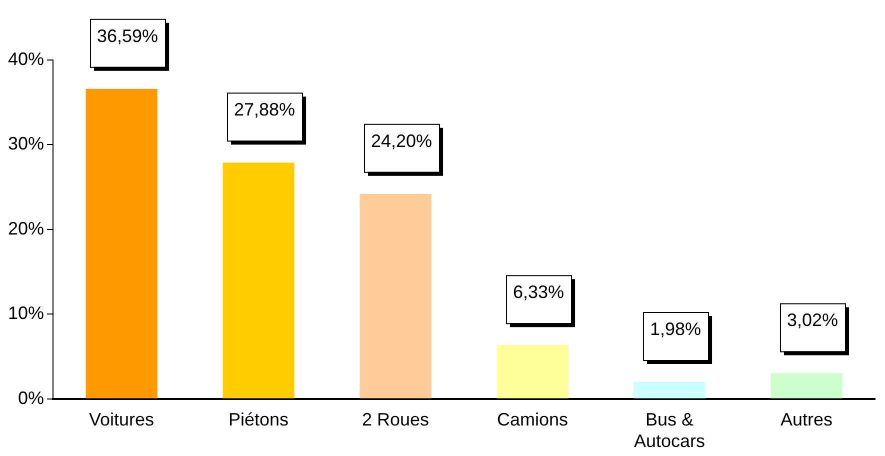 Image resolution: width=885 pixels, height=456 pixels. Describe the element at coordinates (26, 144) in the screenshot. I see `y-tick-label: 30%` at that location.